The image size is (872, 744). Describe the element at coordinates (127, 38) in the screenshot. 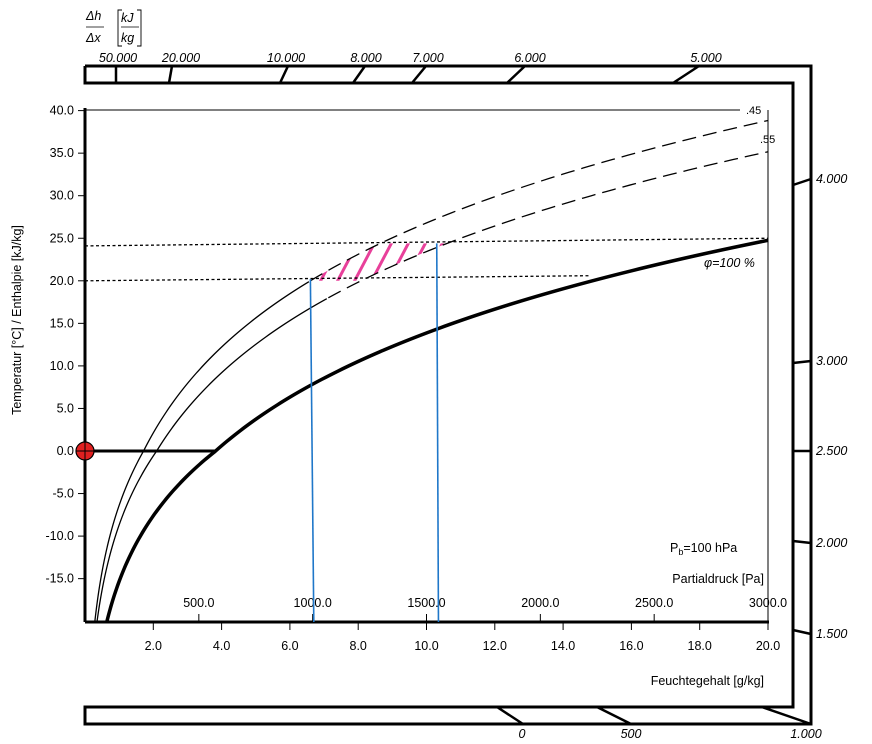

I see `kg-label: kg` at that location.